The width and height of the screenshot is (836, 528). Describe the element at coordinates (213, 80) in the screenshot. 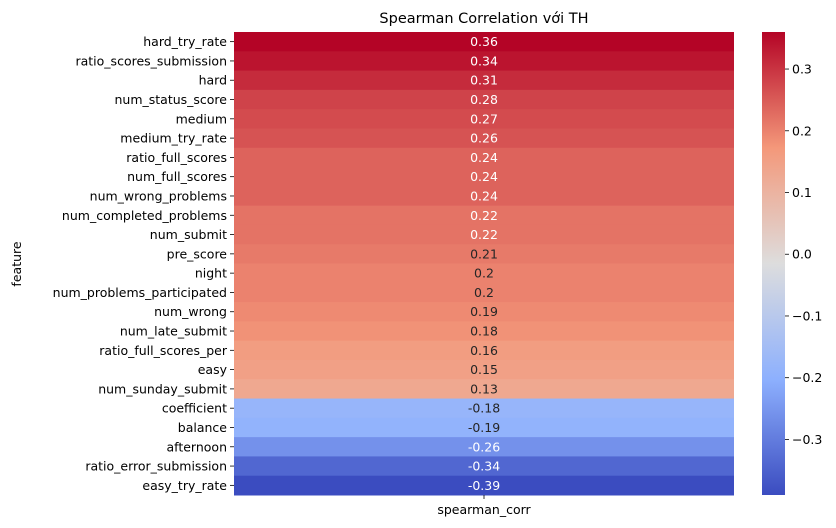

I see `y-tick-label: hard` at that location.